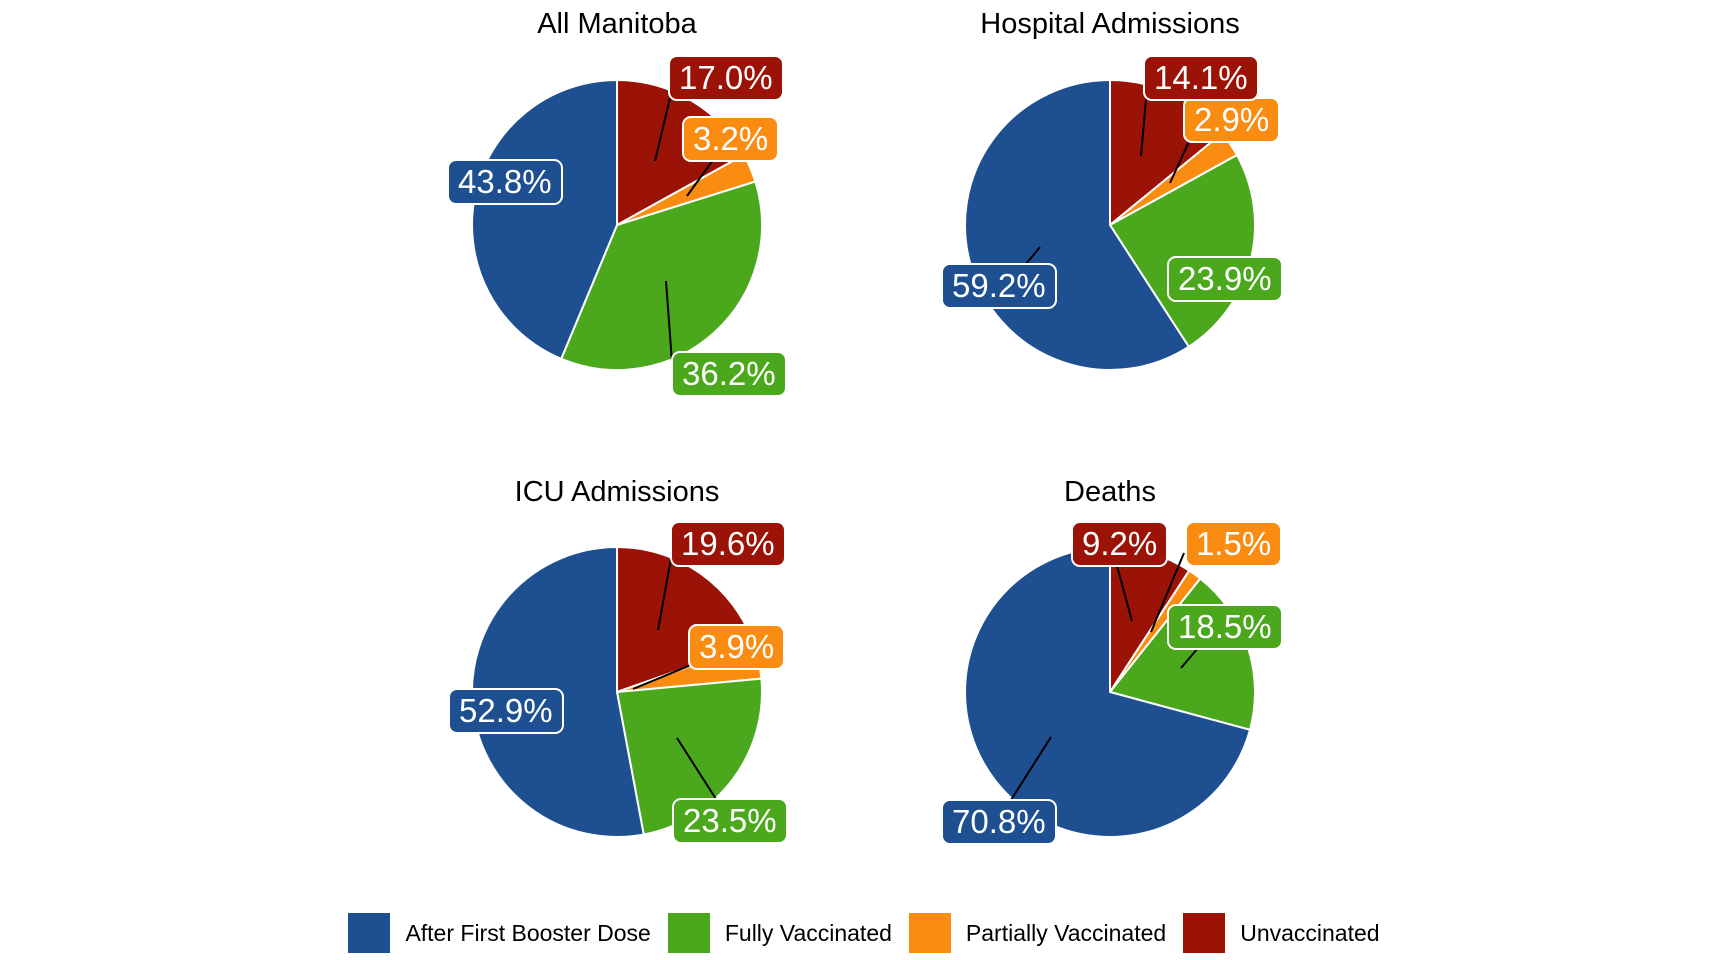 This screenshot has width=1728, height=960. Describe the element at coordinates (1204, 933) in the screenshot. I see `legend-swatch-unvaccinated` at that location.